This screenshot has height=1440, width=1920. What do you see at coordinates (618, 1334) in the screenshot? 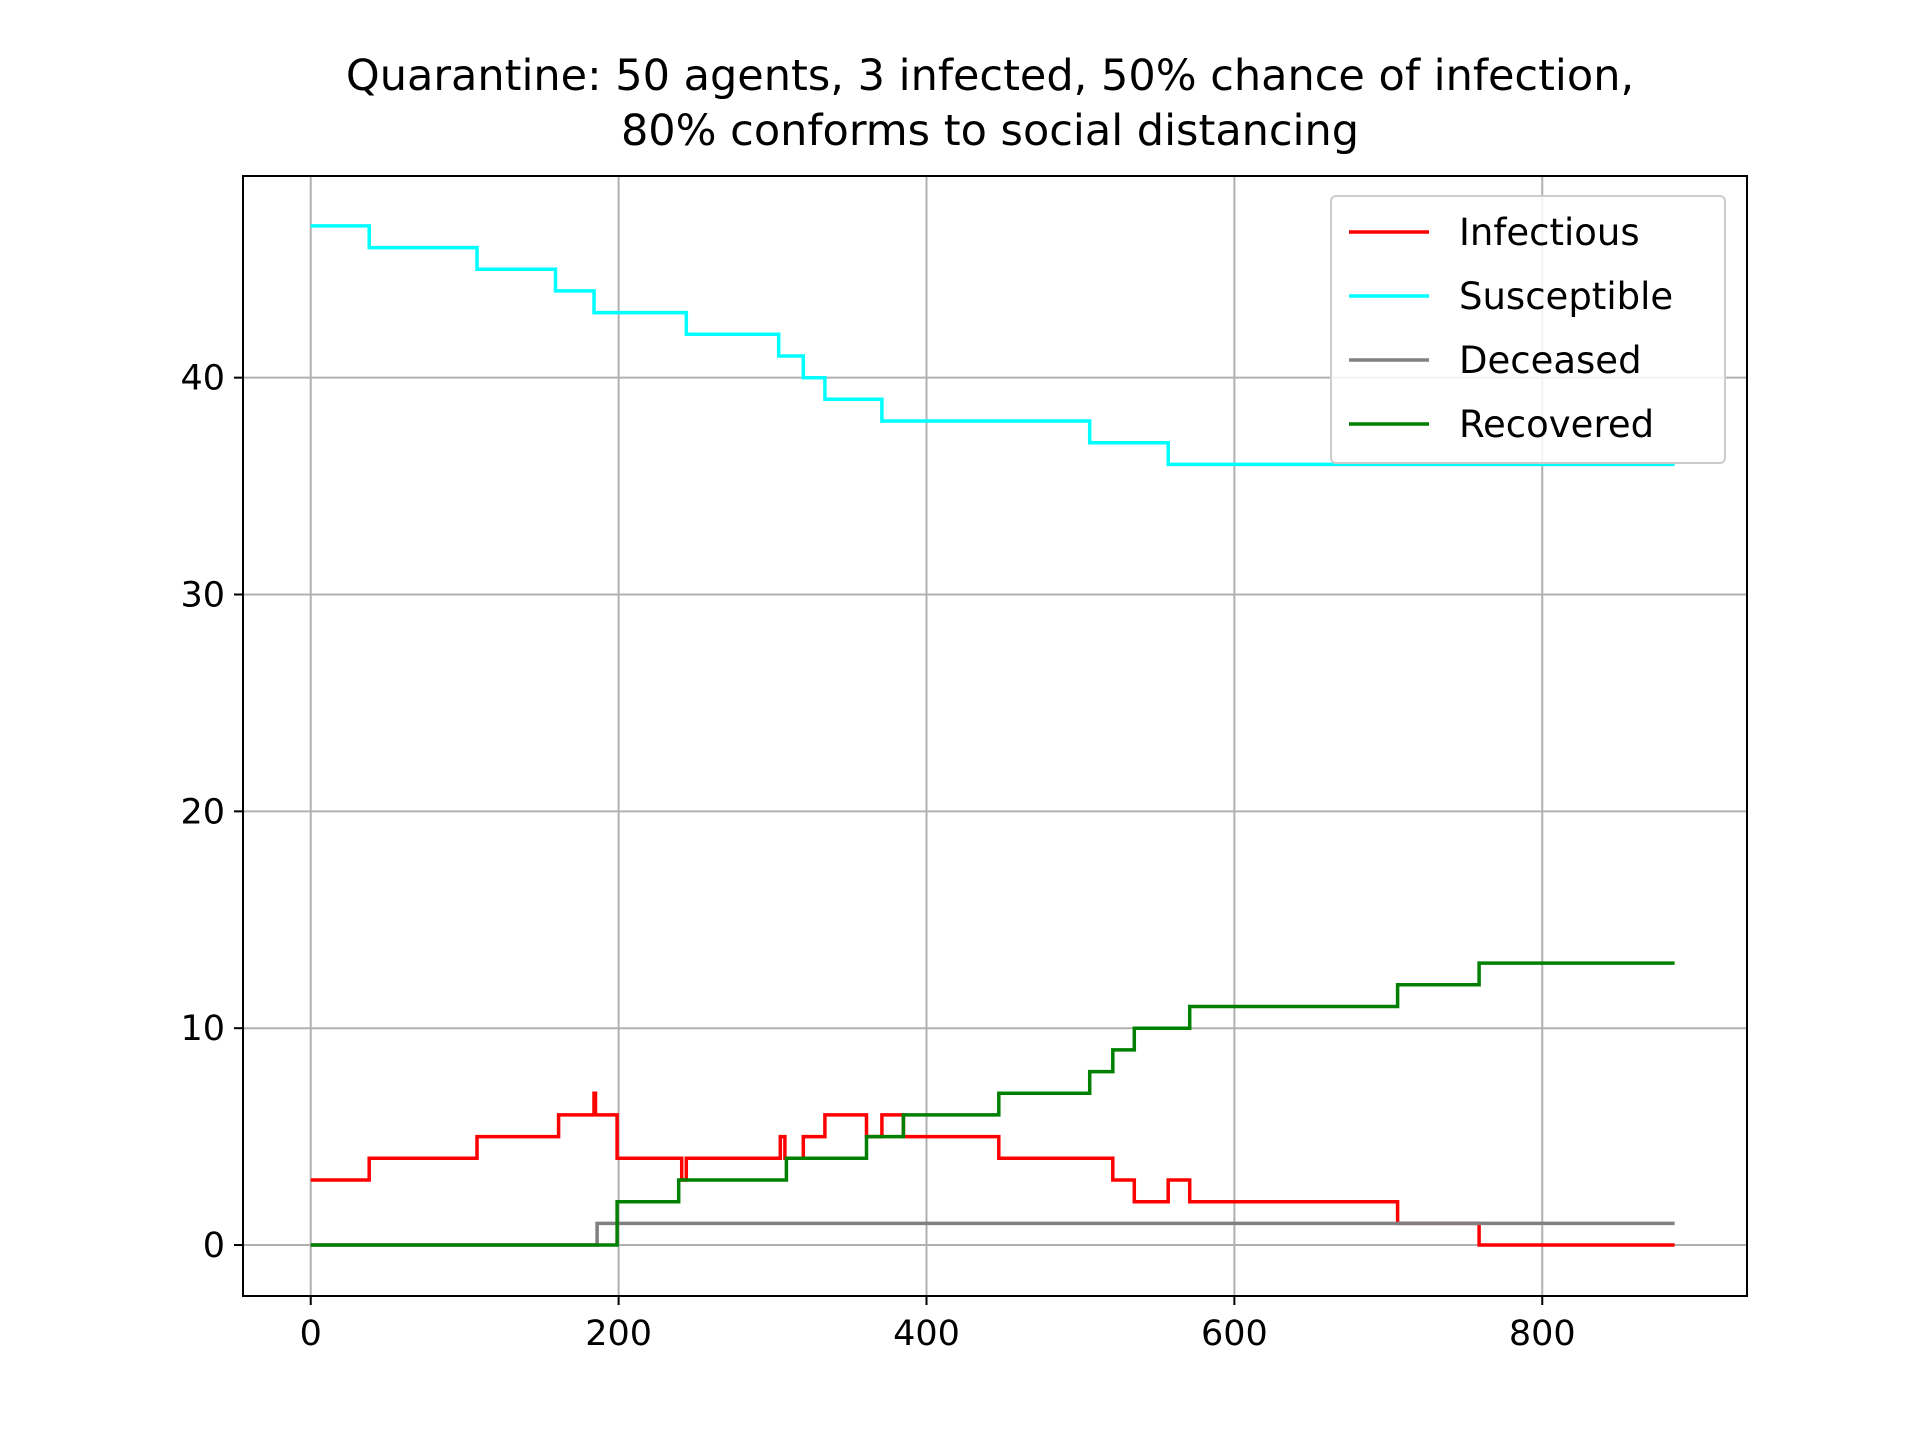
I see `x-tick-label: 200` at bounding box center [618, 1334].